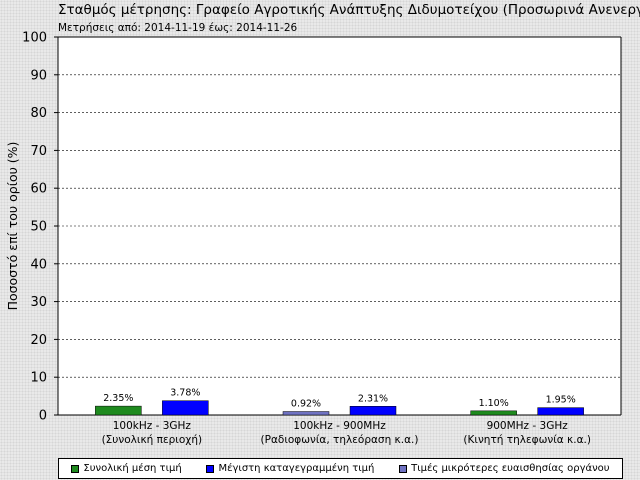 Image resolution: width=640 pixels, height=480 pixels. What do you see at coordinates (38, 151) in the screenshot?
I see `y-tick-label: 70` at bounding box center [38, 151].